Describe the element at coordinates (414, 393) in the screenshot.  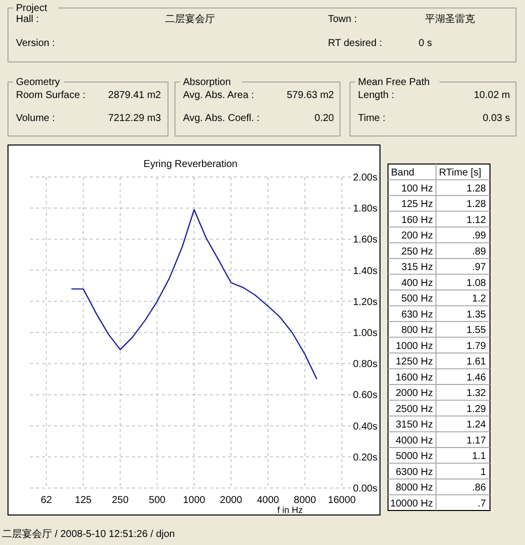
I see `category-label: 2000 Hz` at that location.